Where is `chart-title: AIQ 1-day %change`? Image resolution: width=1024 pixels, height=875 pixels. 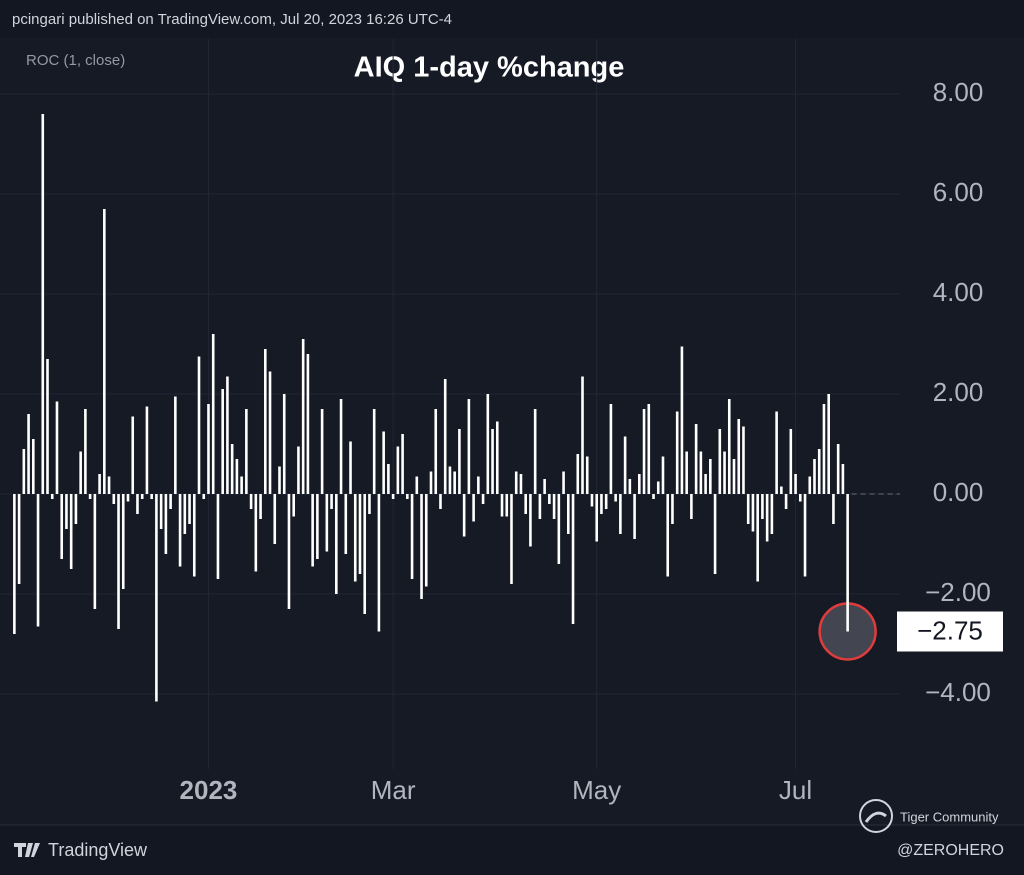
chart-title: AIQ 1-day %change is located at coordinates (489, 68).